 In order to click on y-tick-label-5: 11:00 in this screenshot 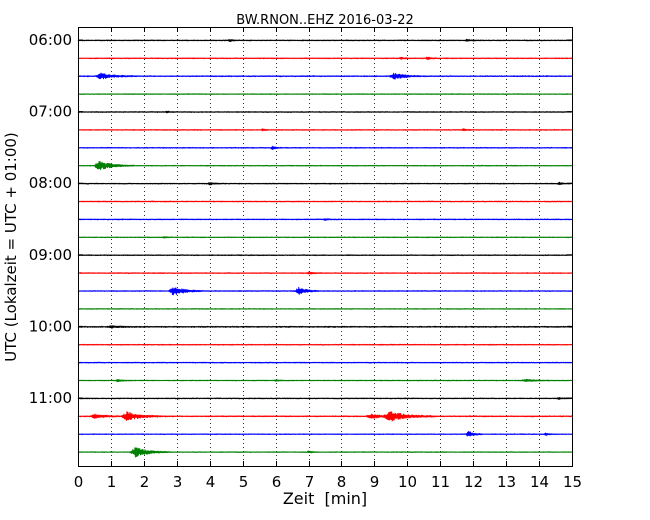, I will do `click(50, 398)`.